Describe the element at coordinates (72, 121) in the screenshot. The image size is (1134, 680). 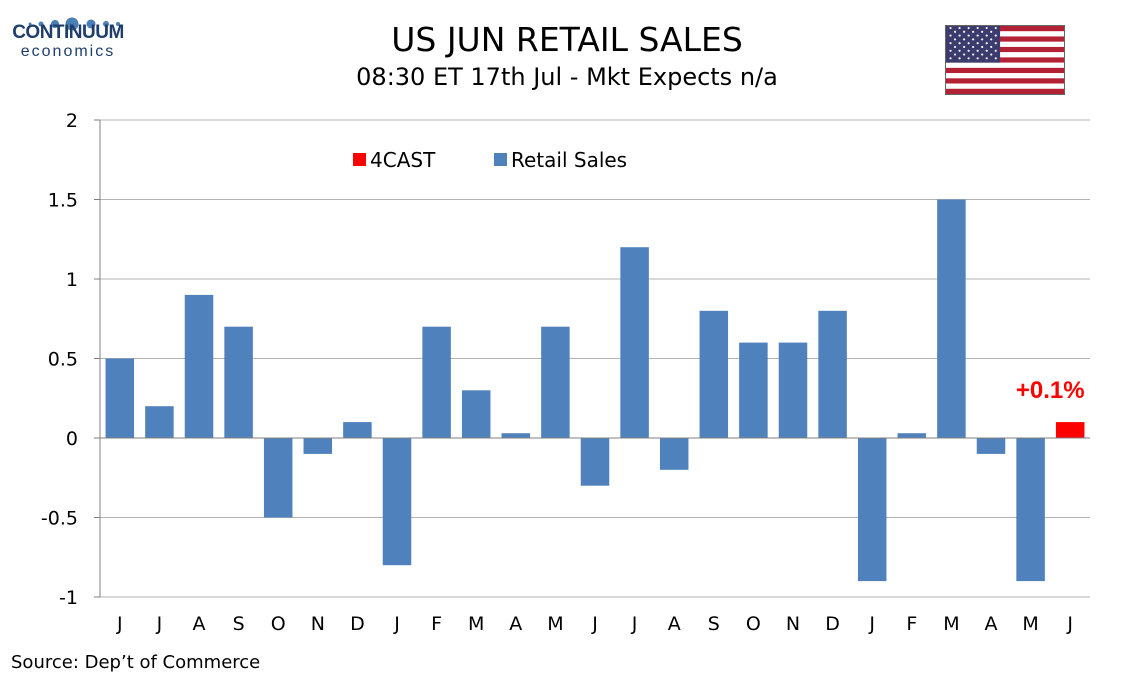
I see `y-tick-label: 2` at that location.